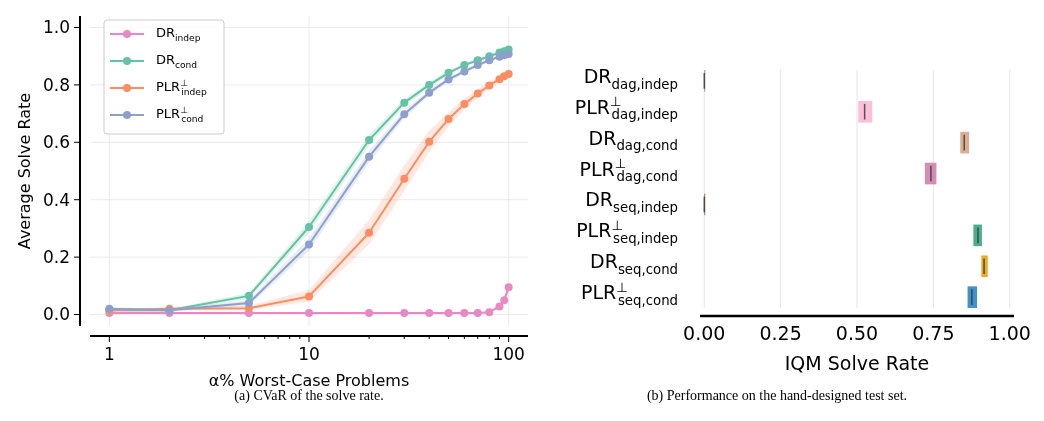  Describe the element at coordinates (56, 199) in the screenshot. I see `y-tick-label: 0.4` at that location.